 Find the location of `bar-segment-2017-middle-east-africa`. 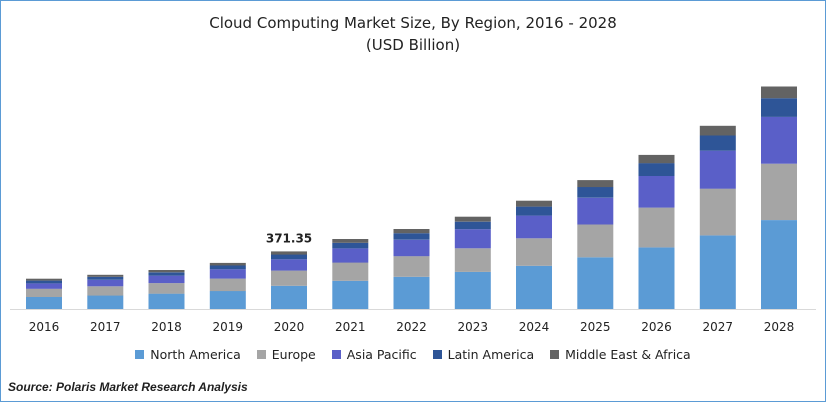

bar-segment-2017-middle-east-africa is located at coordinates (105, 275).